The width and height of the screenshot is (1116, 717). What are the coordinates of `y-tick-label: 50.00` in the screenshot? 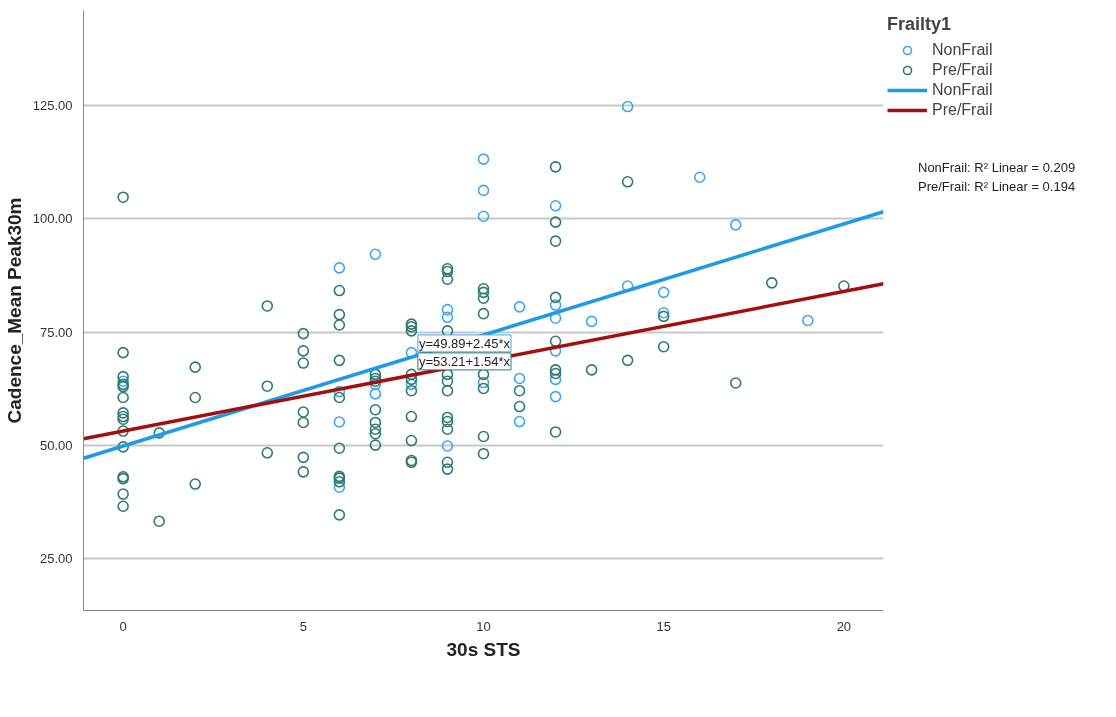 It's located at (56, 446).